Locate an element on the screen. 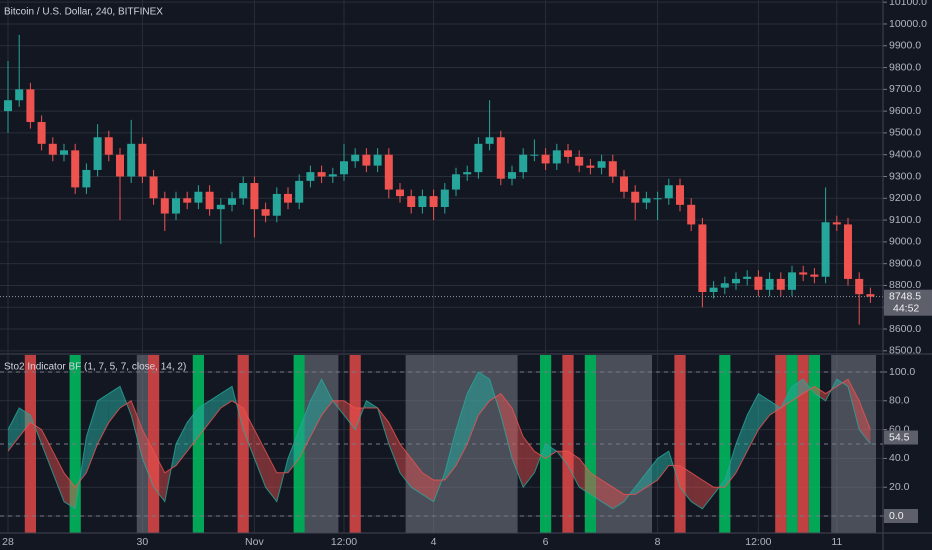 Image resolution: width=932 pixels, height=550 pixels. y-tick-label: 8600.0 is located at coordinates (905, 329).